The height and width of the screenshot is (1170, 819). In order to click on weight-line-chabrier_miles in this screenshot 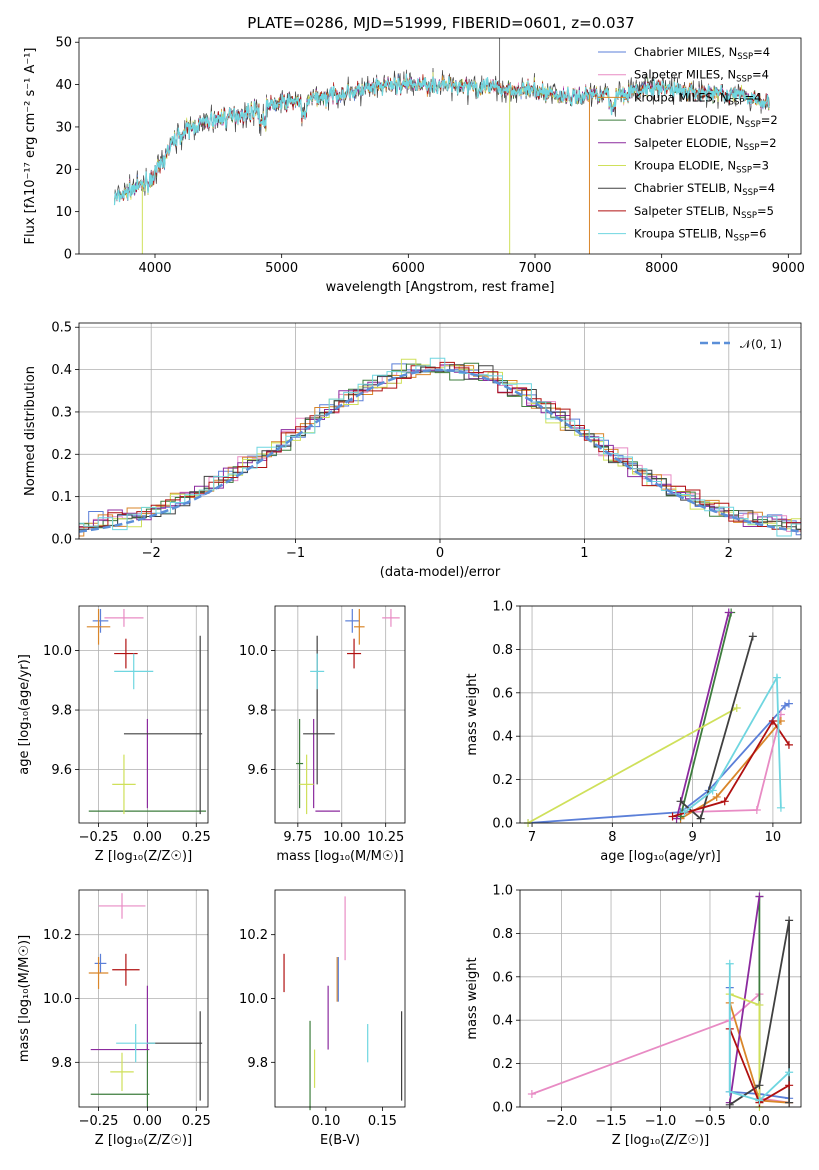, I will do `click(658, 763)`.